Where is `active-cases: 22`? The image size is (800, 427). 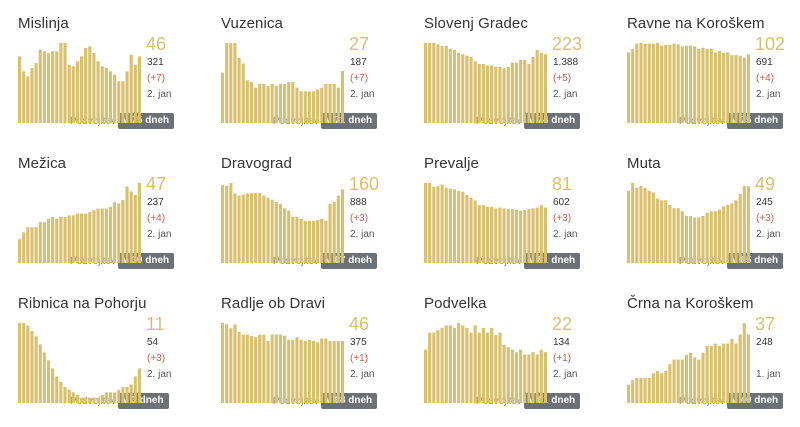
active-cases: 22 is located at coordinates (562, 324).